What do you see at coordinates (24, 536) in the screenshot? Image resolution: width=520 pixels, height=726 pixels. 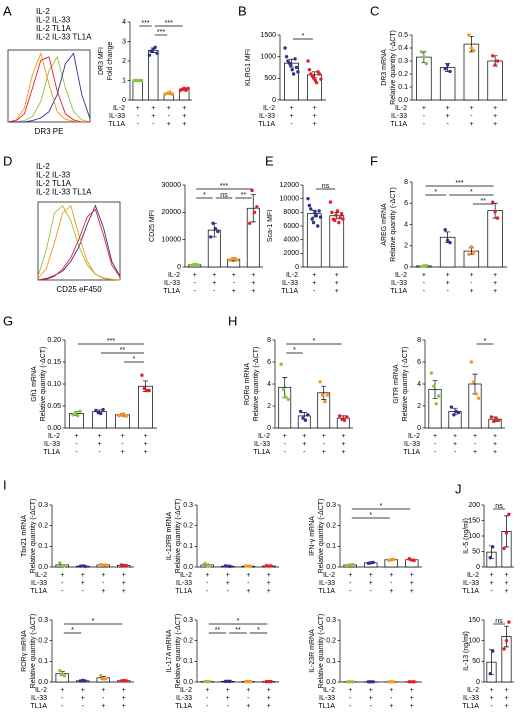 I see `y-axis-label: Tbx21 mRNA` at bounding box center [24, 536].